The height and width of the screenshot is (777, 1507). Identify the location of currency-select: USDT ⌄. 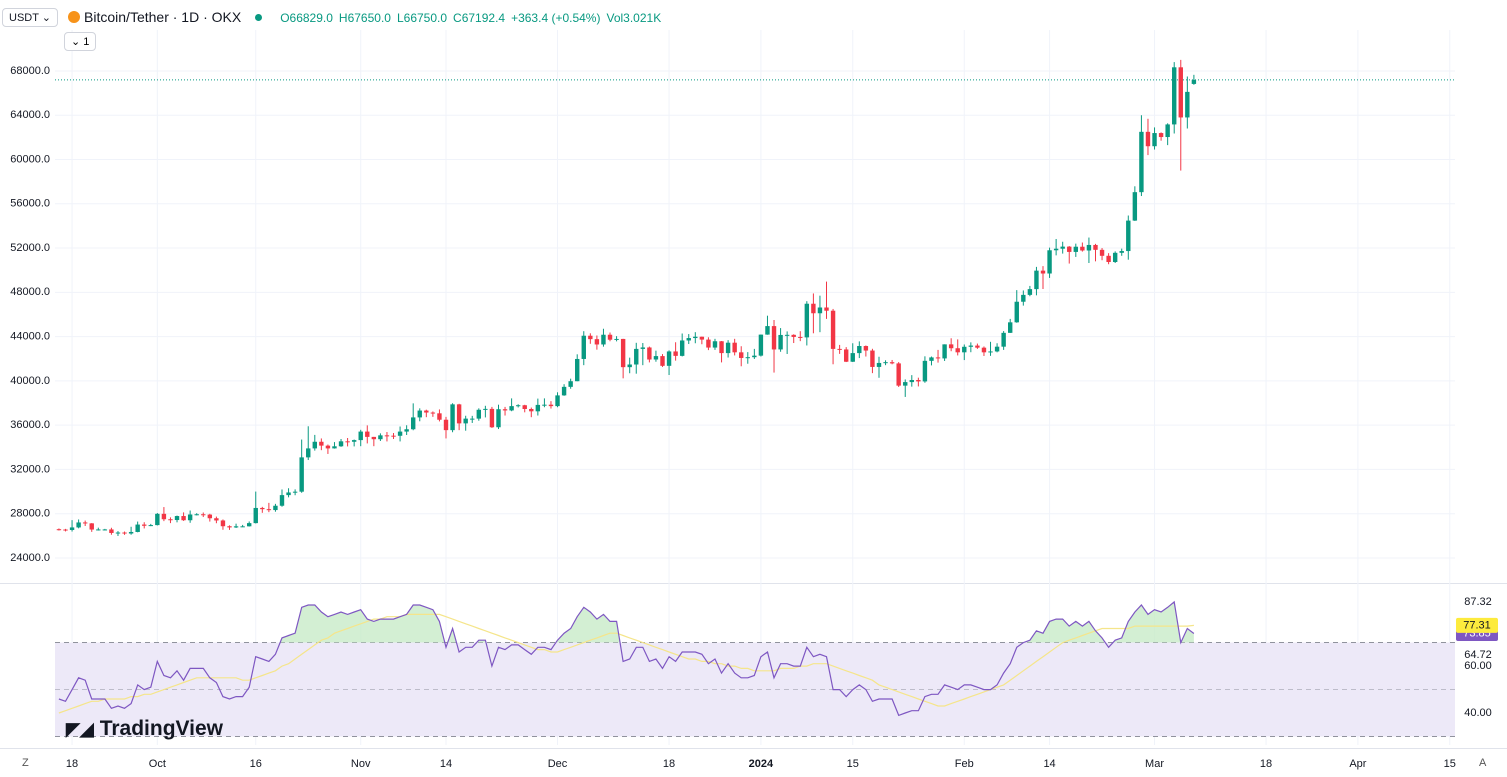
(30, 17).